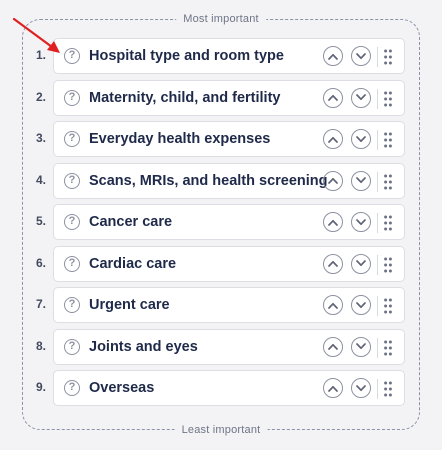 The height and width of the screenshot is (450, 442). Describe the element at coordinates (143, 346) in the screenshot. I see `item-label: Joints and eyes` at that location.